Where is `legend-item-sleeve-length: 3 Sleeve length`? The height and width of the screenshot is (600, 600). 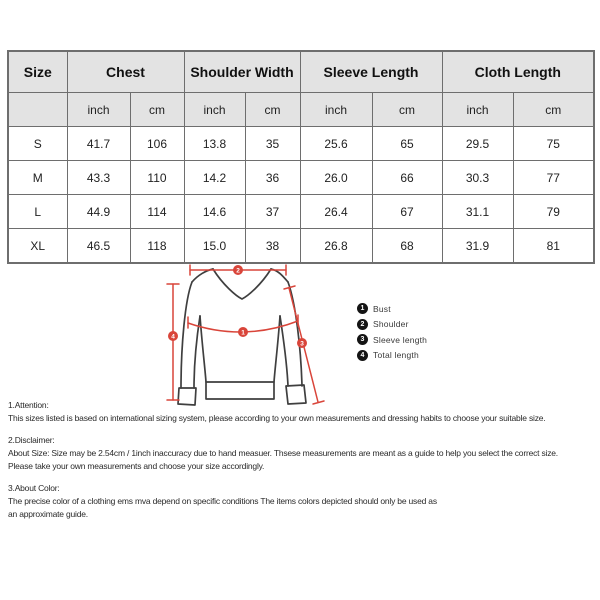
legend-item-sleeve-length: 3 Sleeve length is located at coordinates (392, 339).